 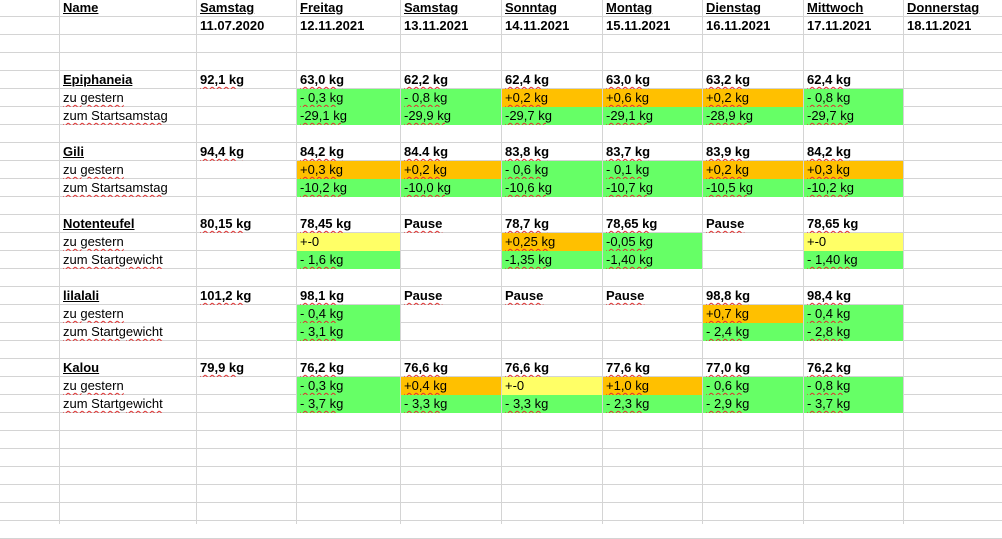 What do you see at coordinates (853, 332) in the screenshot?
I see `value-cell: - 2,8 kg` at bounding box center [853, 332].